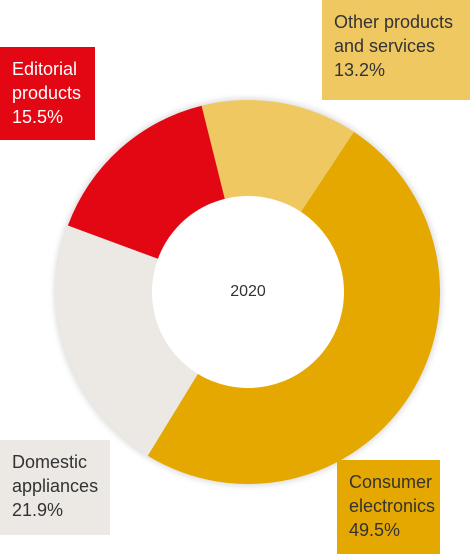 This screenshot has width=470, height=554. What do you see at coordinates (55, 474) in the screenshot?
I see `legend-label: Domestic appliances` at bounding box center [55, 474].